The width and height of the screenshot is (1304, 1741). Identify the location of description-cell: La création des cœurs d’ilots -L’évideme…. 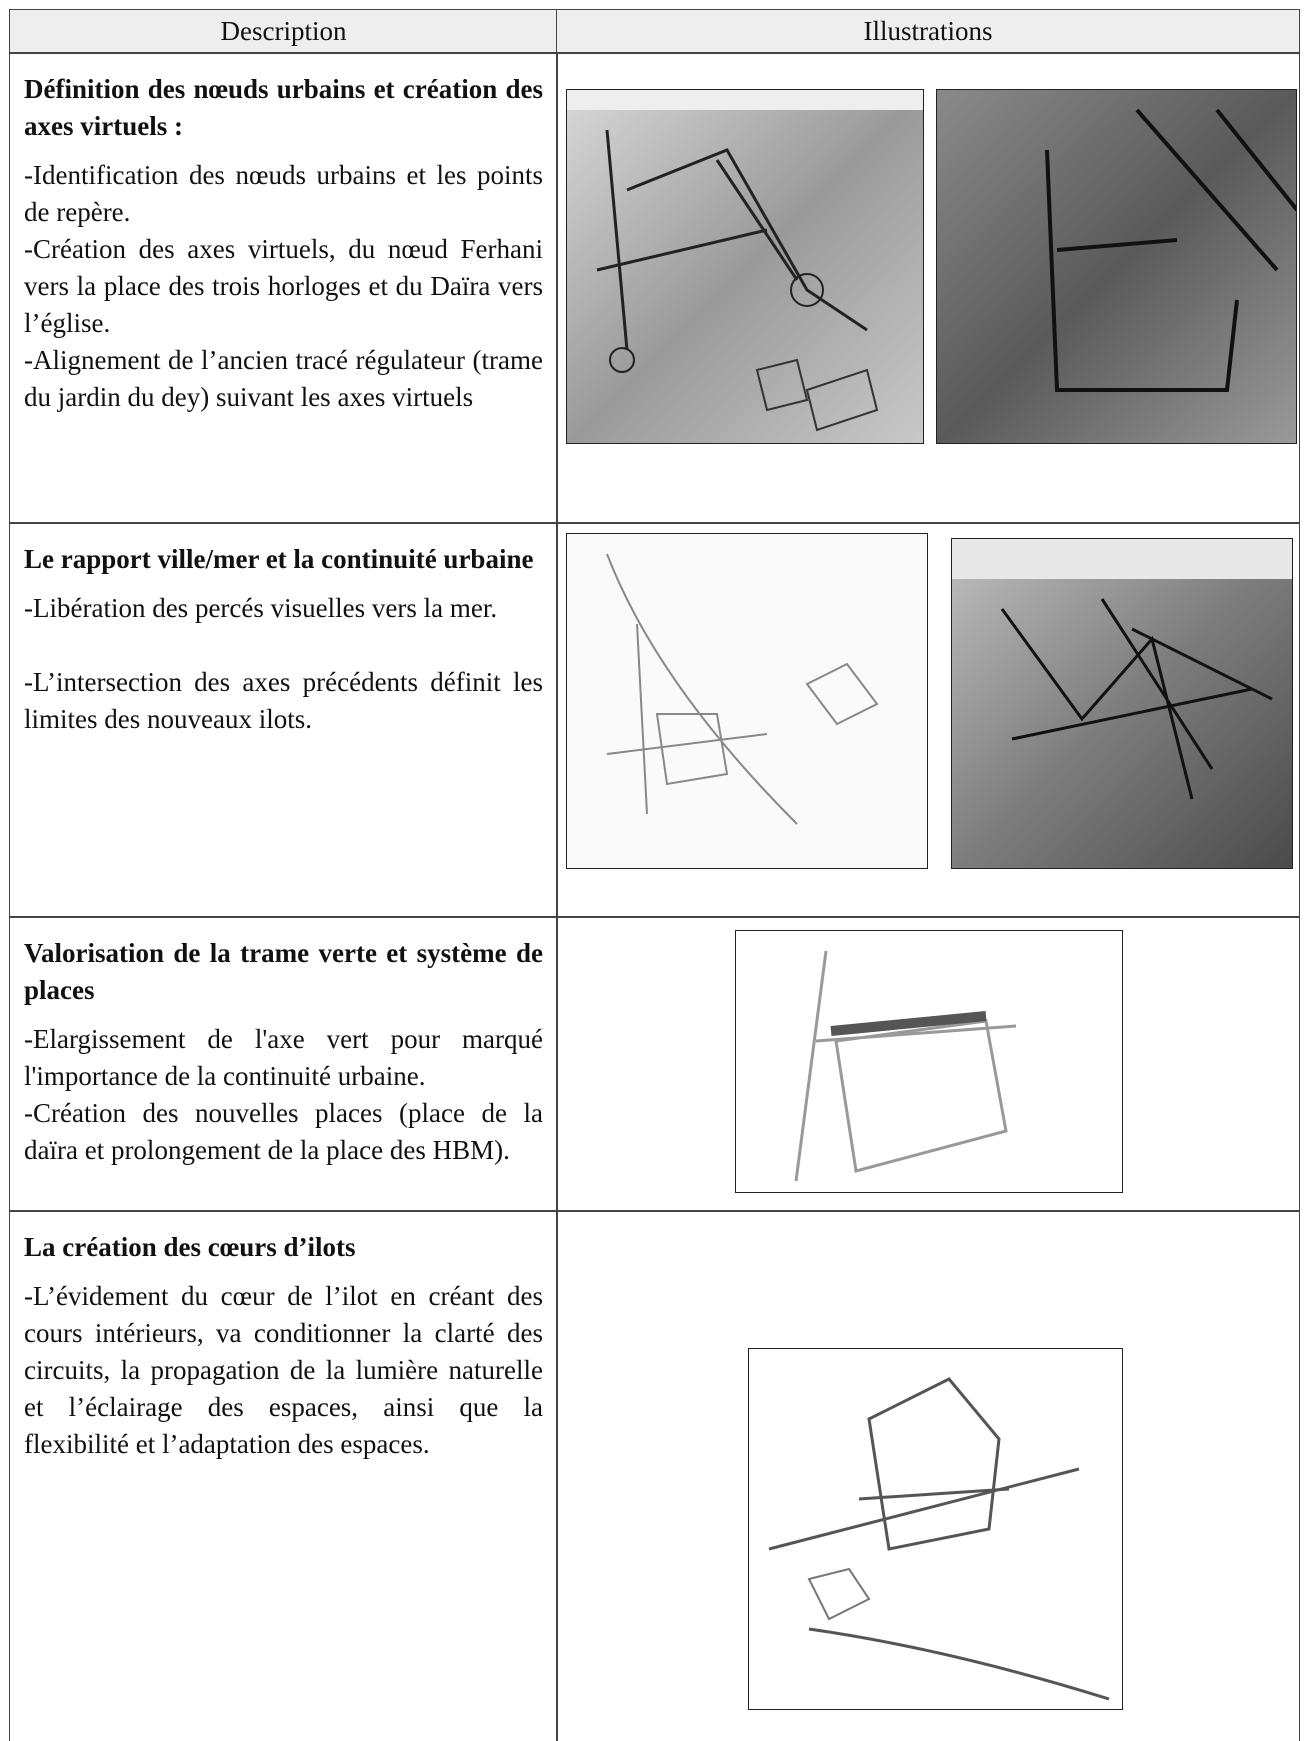
(283, 1475).